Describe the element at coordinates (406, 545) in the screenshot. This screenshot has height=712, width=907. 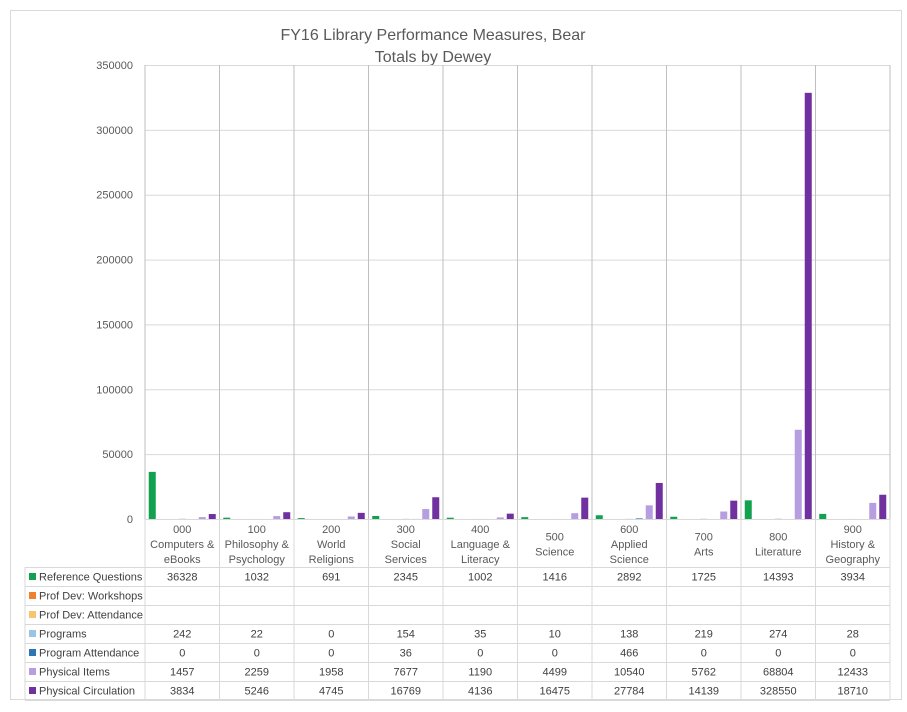
I see `x-tick-label-line: Social` at that location.